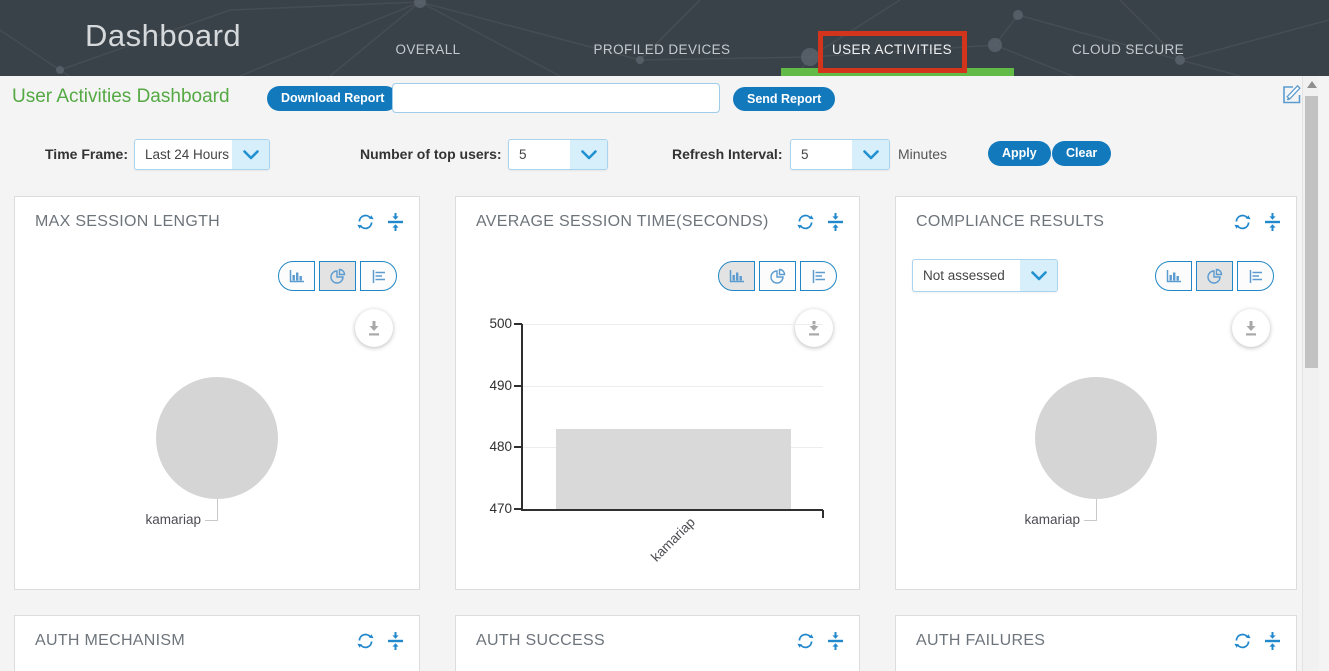  Describe the element at coordinates (121, 96) in the screenshot. I see `page-title: User Activities Dashboard` at that location.